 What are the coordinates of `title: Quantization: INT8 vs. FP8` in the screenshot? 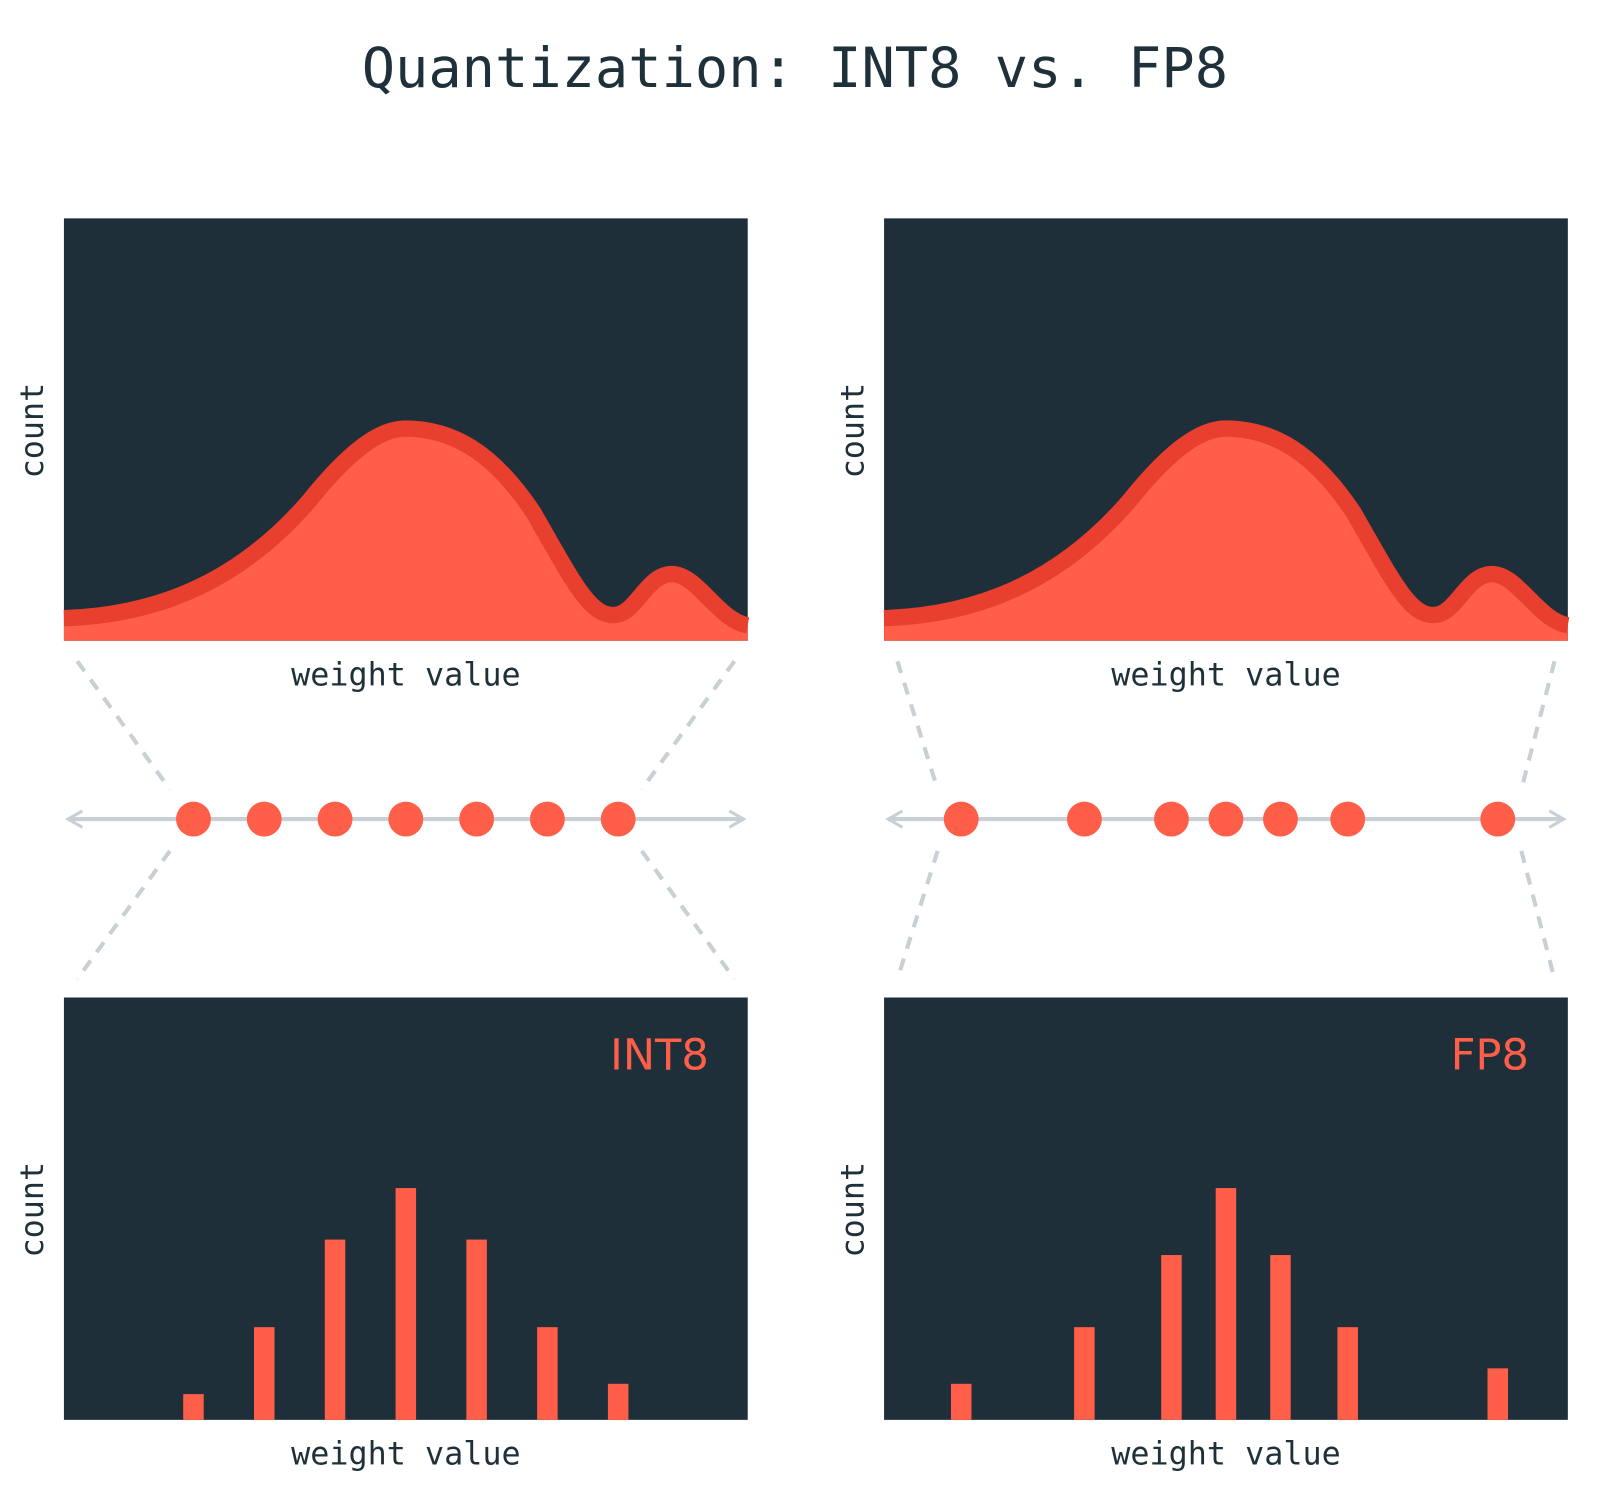 It's located at (795, 69).